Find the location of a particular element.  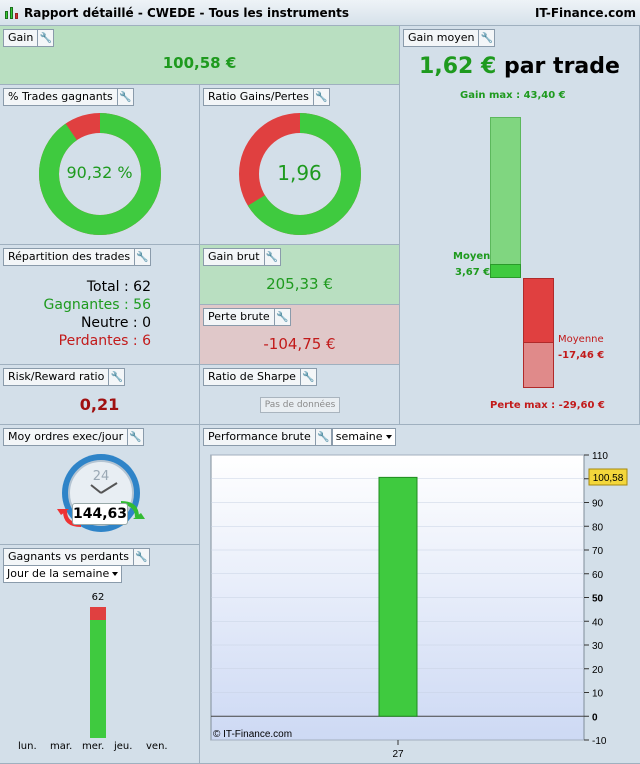

ratio-gains-pertes-panel: Ratio Gains/Pertes 🔧 1,96 is located at coordinates (300, 165).